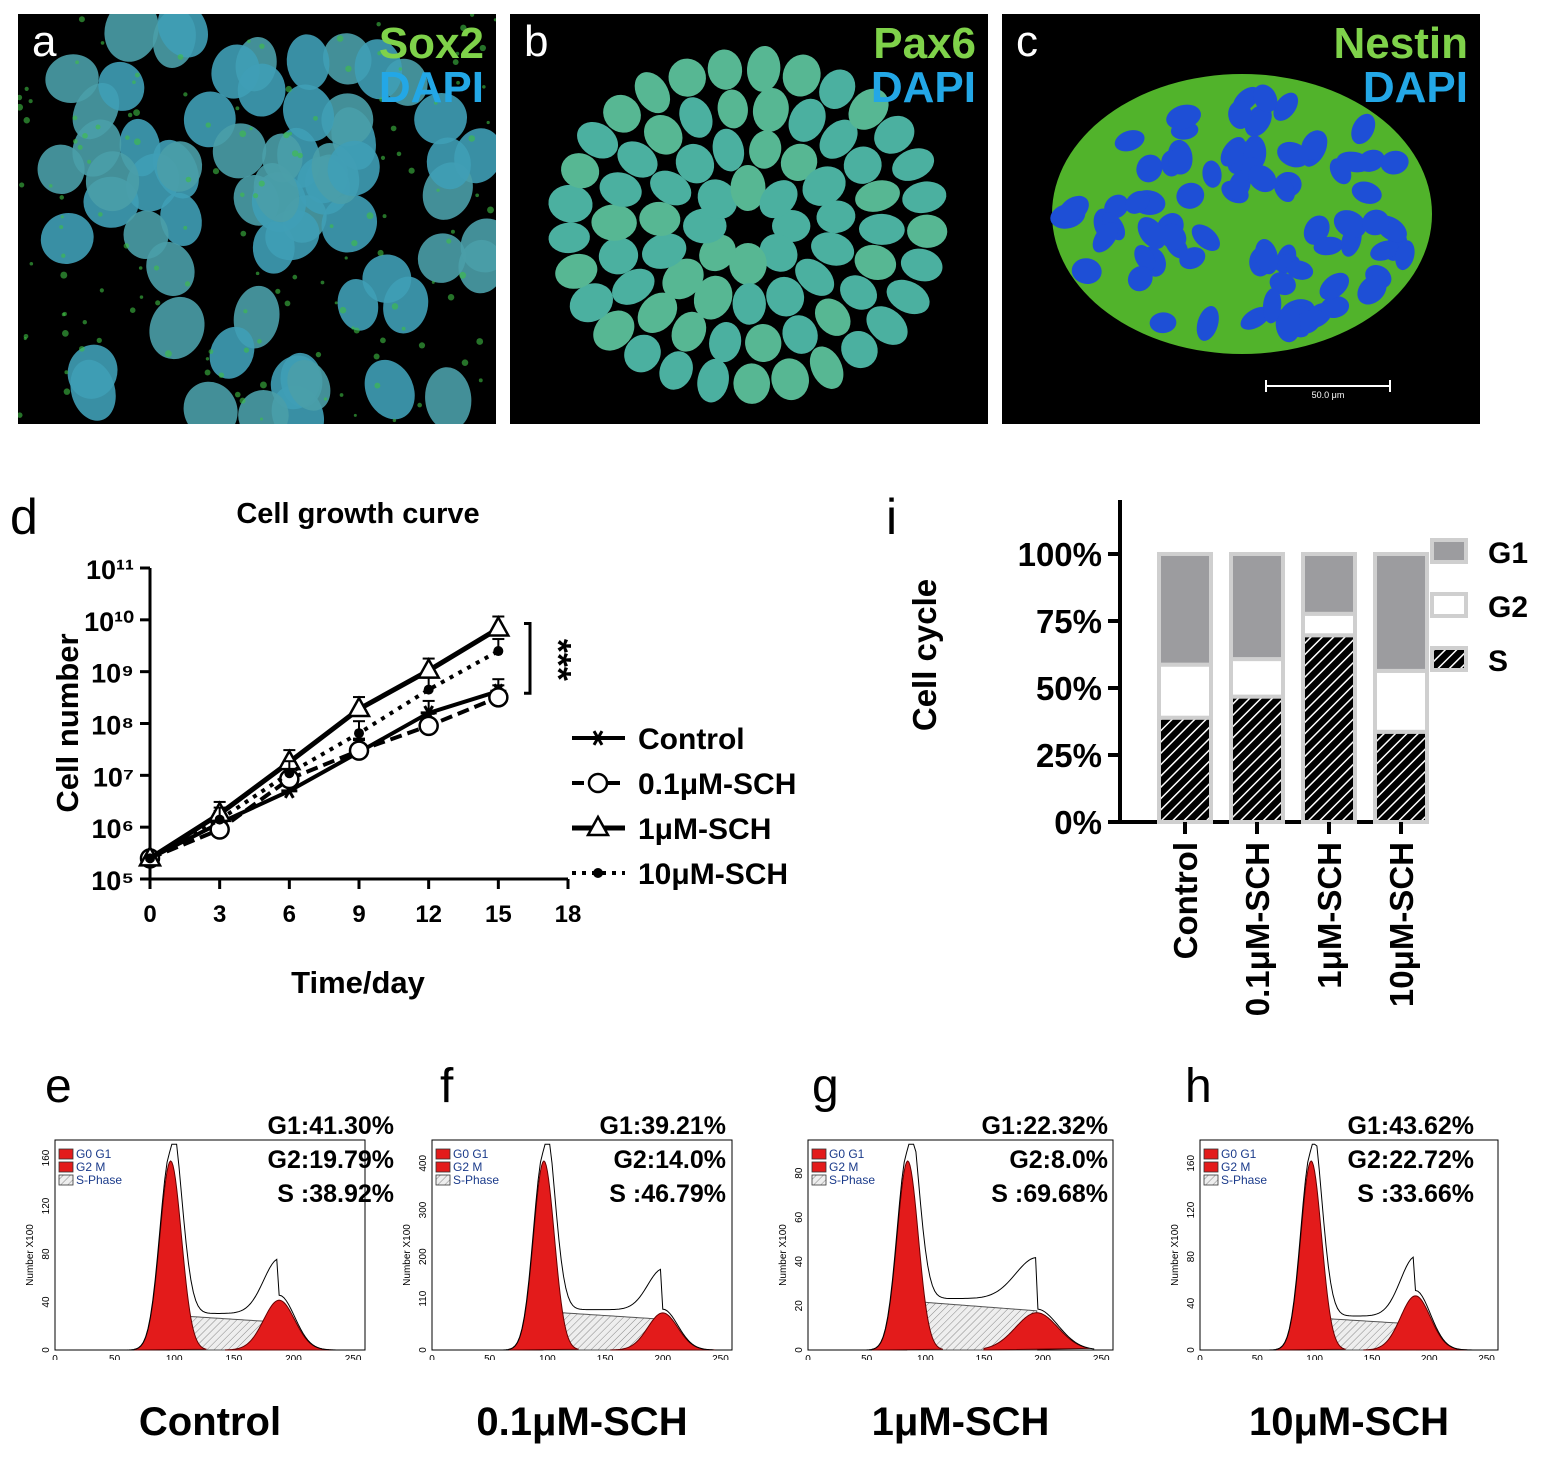 Image resolution: width=1566 pixels, height=1466 pixels. I want to click on flow-ytick: 40, so click(1191, 1303).